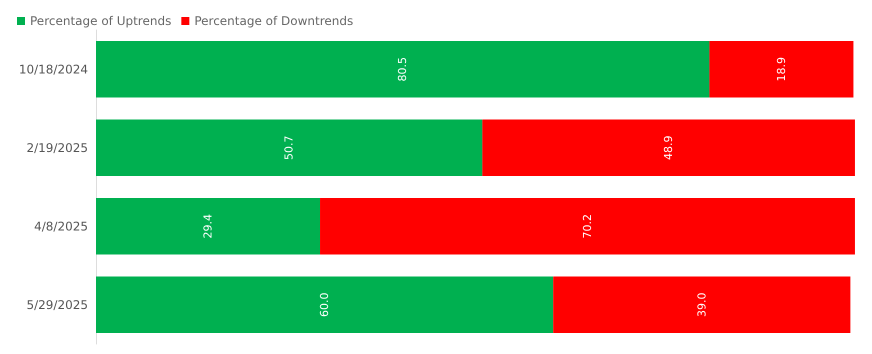 Image resolution: width=872 pixels, height=354 pixels. What do you see at coordinates (274, 21) in the screenshot?
I see `legend-label: Percentage of Downtrends` at bounding box center [274, 21].